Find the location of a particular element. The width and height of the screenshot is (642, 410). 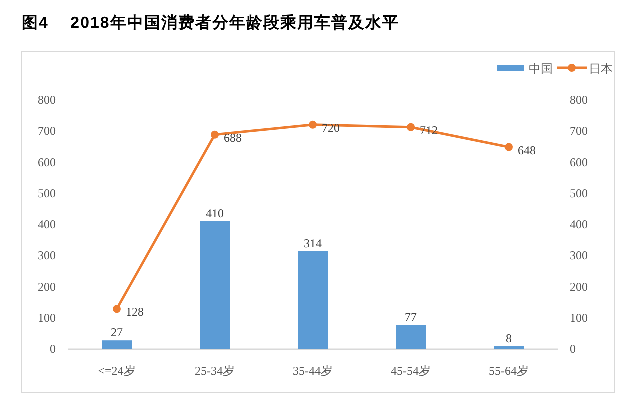

y2-tick: 0 is located at coordinates (573, 349).